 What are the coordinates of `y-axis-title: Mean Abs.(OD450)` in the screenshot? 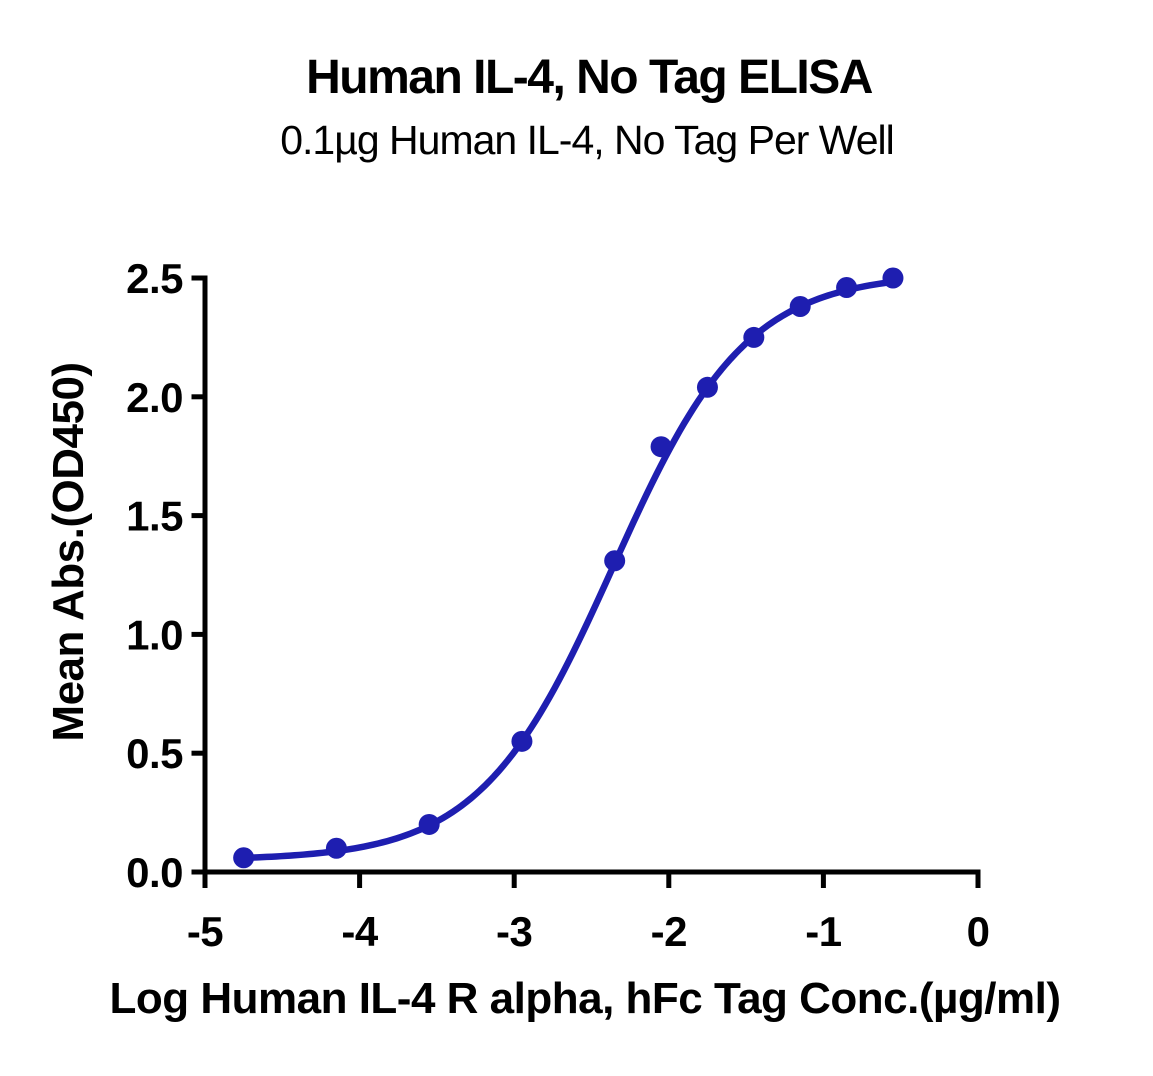 It's located at (68, 551).